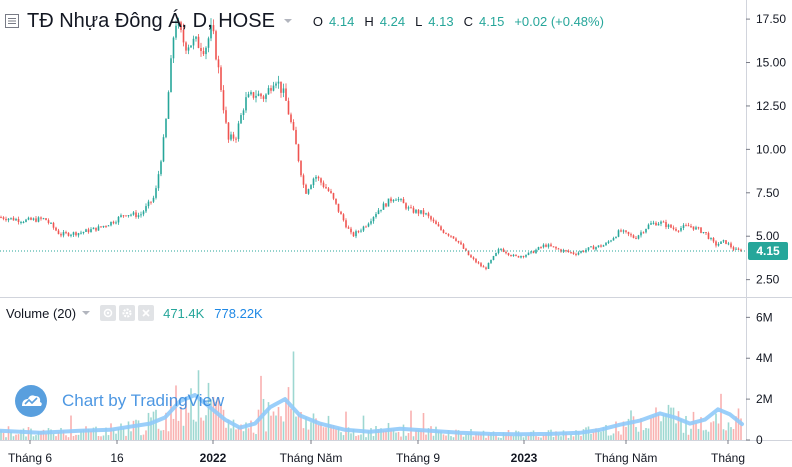 The width and height of the screenshot is (792, 467). What do you see at coordinates (127, 313) in the screenshot?
I see `gear-icon` at bounding box center [127, 313].